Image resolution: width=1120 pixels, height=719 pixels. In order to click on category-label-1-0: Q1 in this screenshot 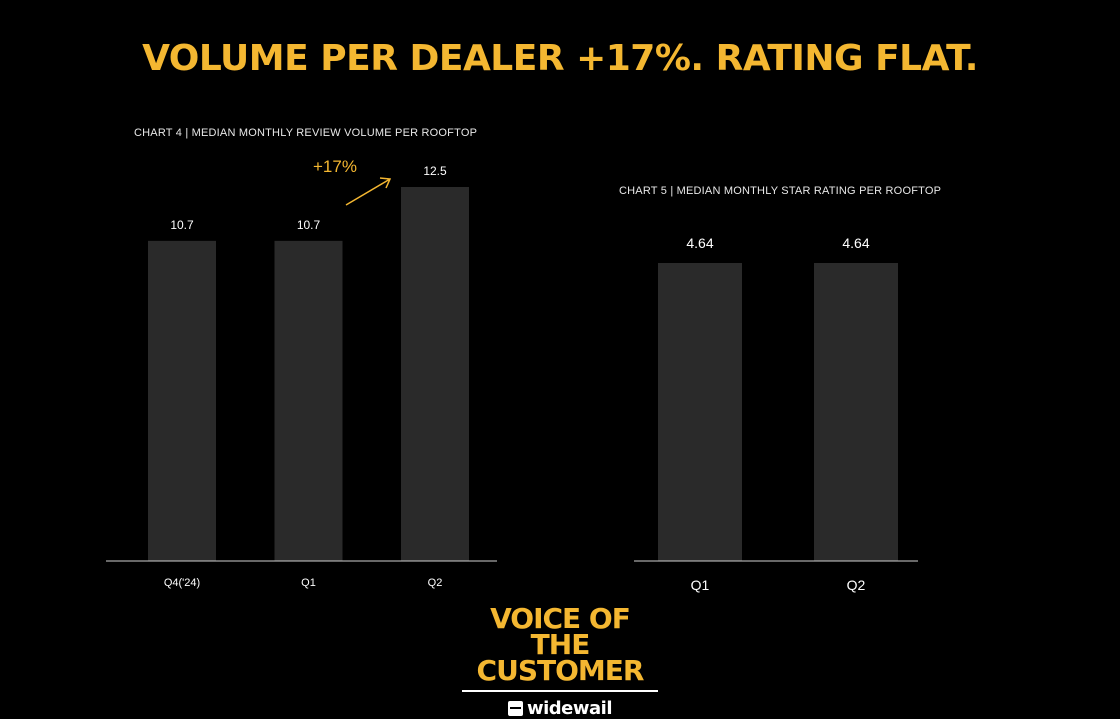, I will do `click(700, 585)`.